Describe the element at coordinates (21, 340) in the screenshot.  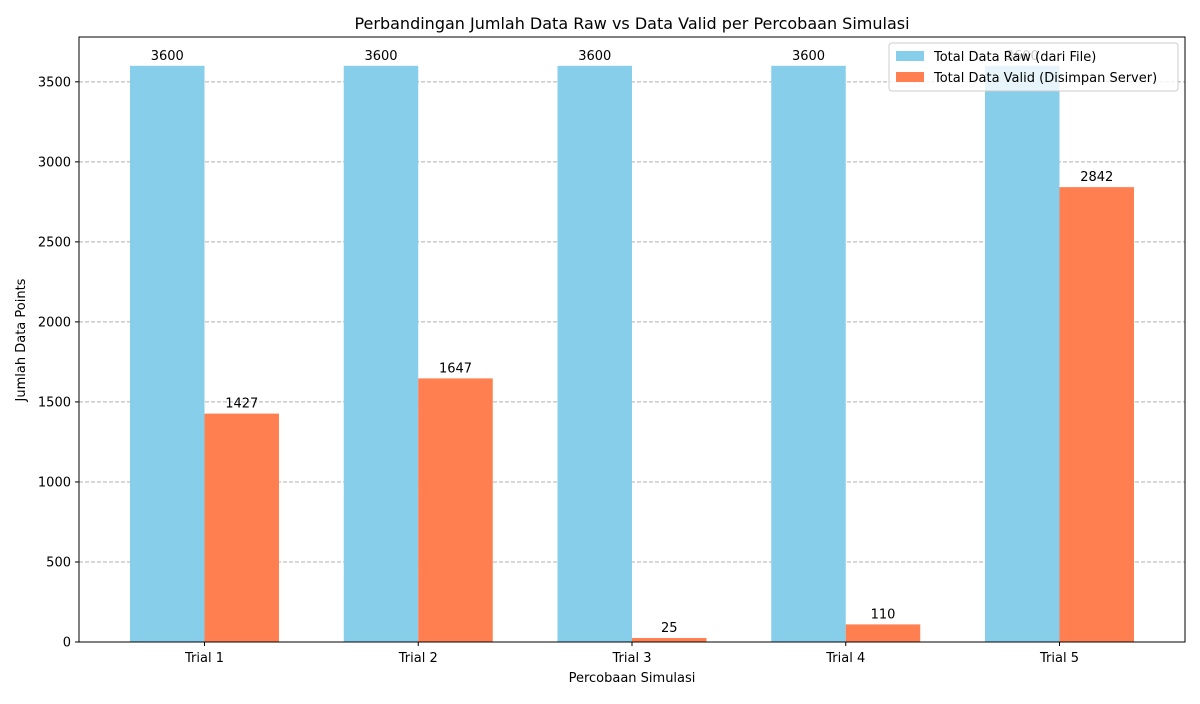
I see `y-axis-label: Jumlah Data Points` at that location.